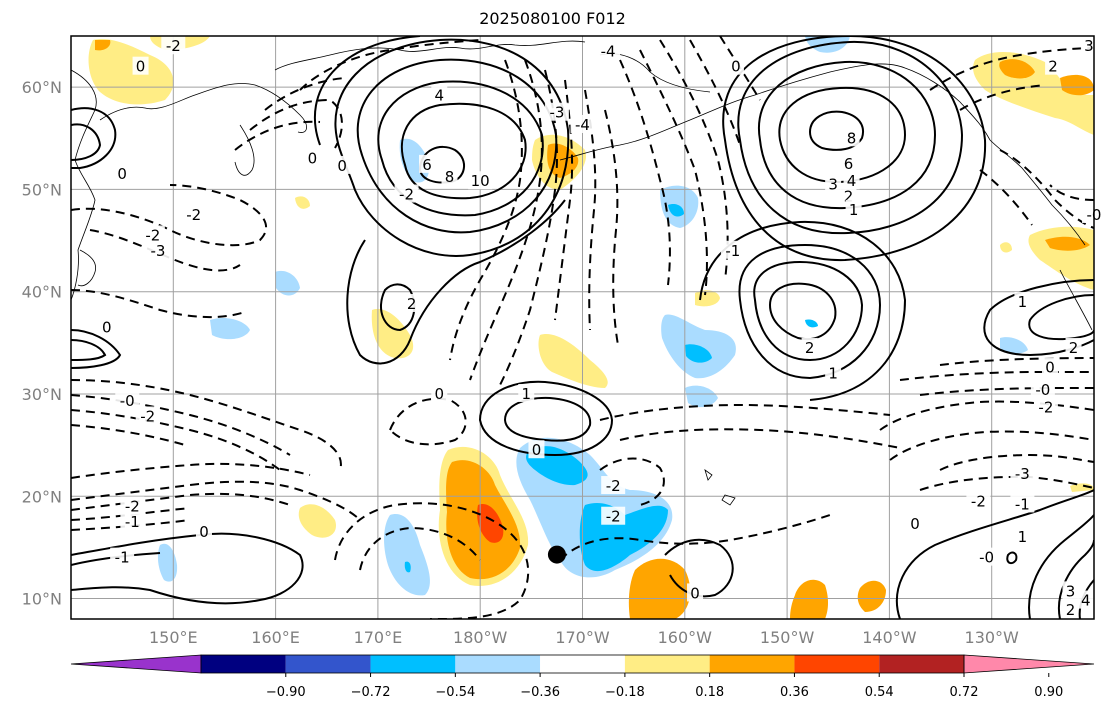 Image resolution: width=1105 pixels, height=712 pixels. Describe the element at coordinates (1048, 692) in the screenshot. I see `colorbar-tick-label: 0.90` at that location.